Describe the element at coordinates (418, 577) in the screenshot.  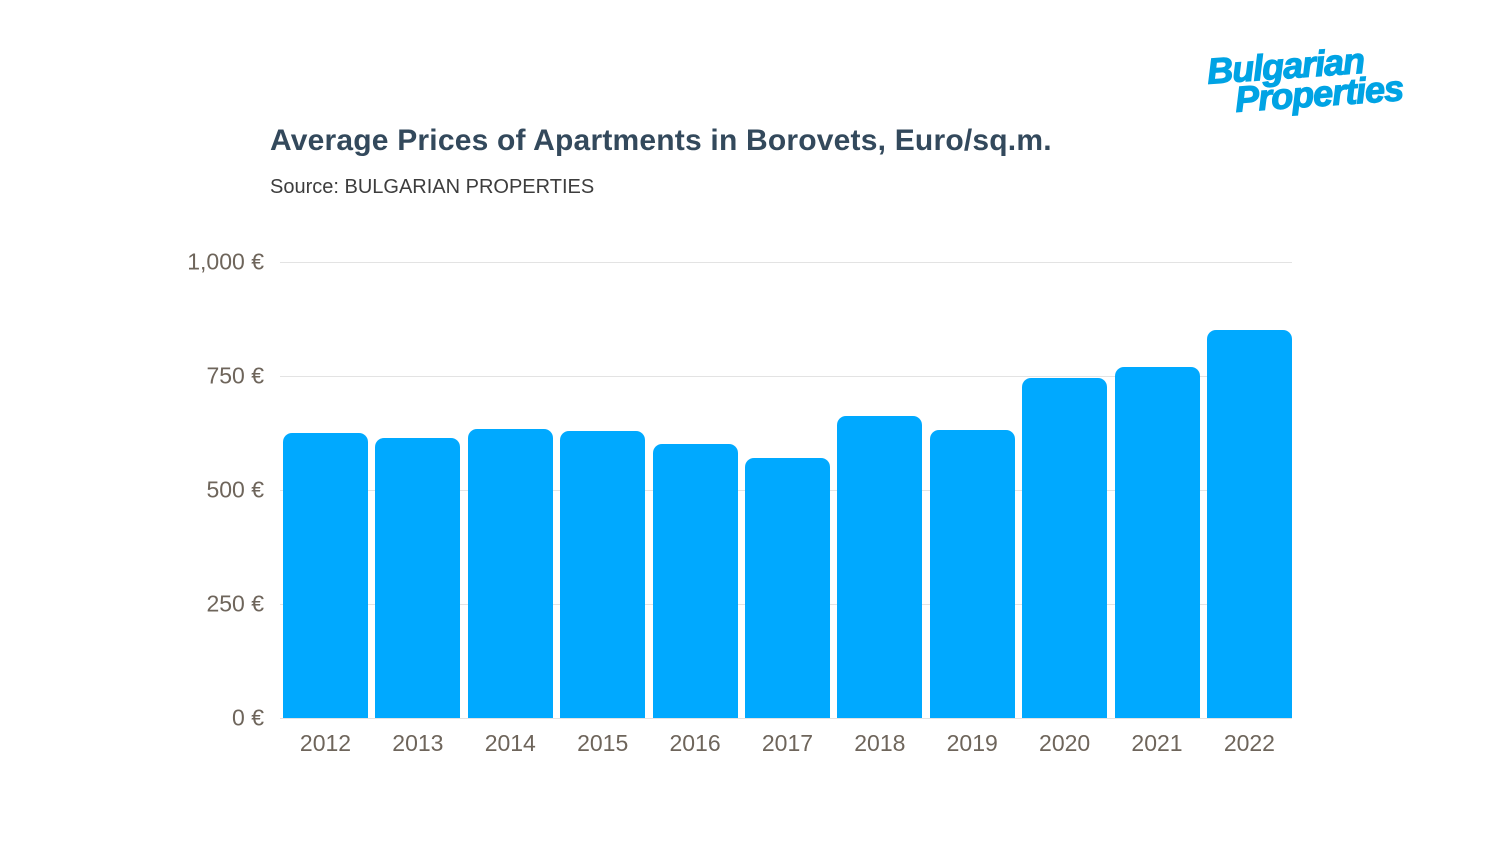
I see `bar-2013` at that location.